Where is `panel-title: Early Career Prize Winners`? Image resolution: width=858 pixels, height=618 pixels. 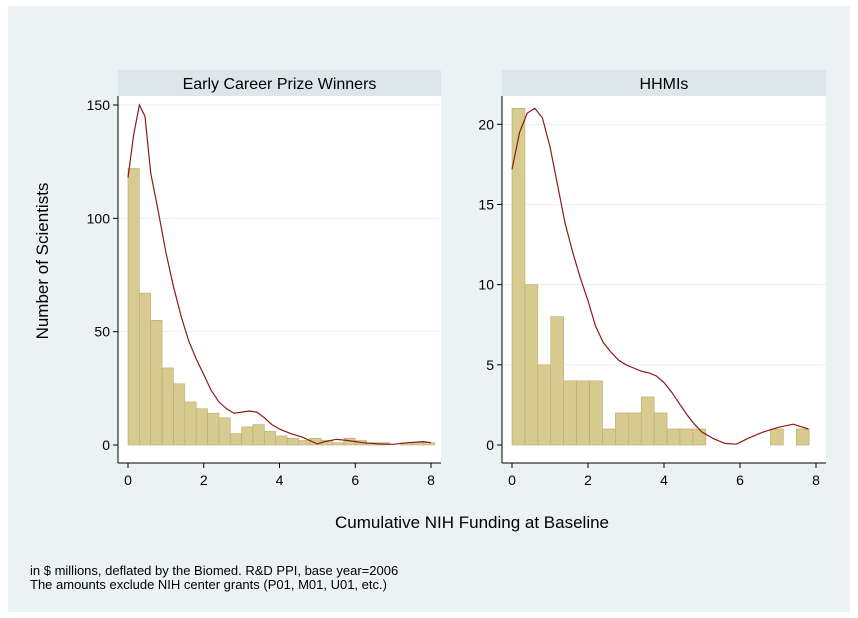 panel-title: Early Career Prize Winners is located at coordinates (280, 84).